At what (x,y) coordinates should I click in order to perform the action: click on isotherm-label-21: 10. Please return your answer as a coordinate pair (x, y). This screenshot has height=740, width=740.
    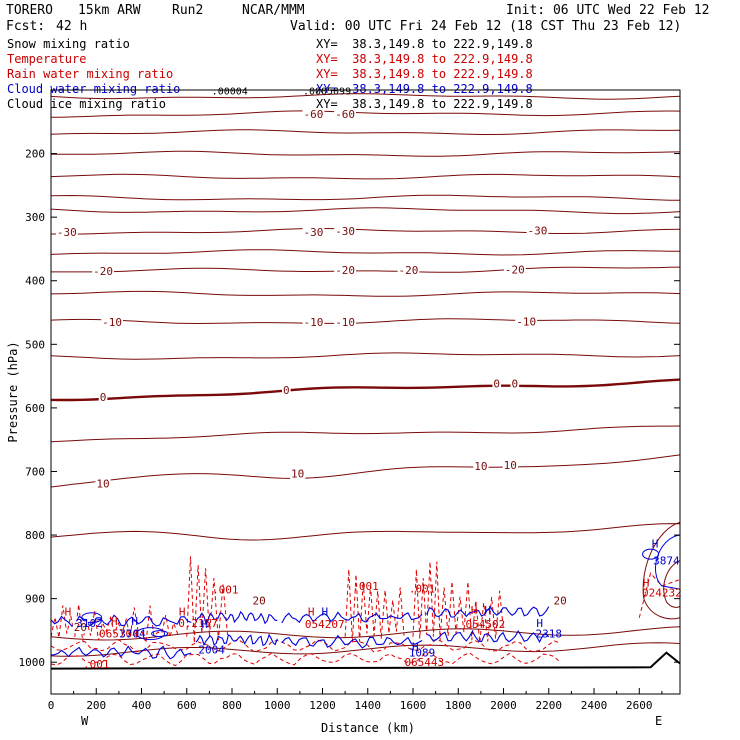
    Looking at the image, I should click on (510, 465).